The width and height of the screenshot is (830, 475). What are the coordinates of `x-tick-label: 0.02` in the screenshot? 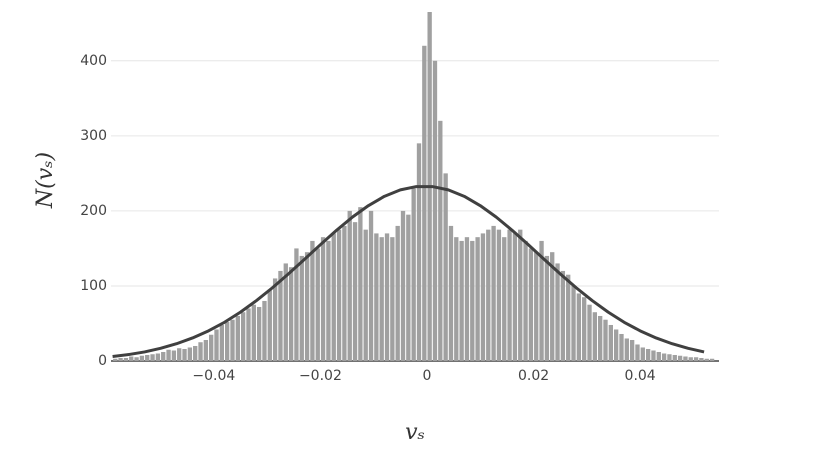 It's located at (533, 376).